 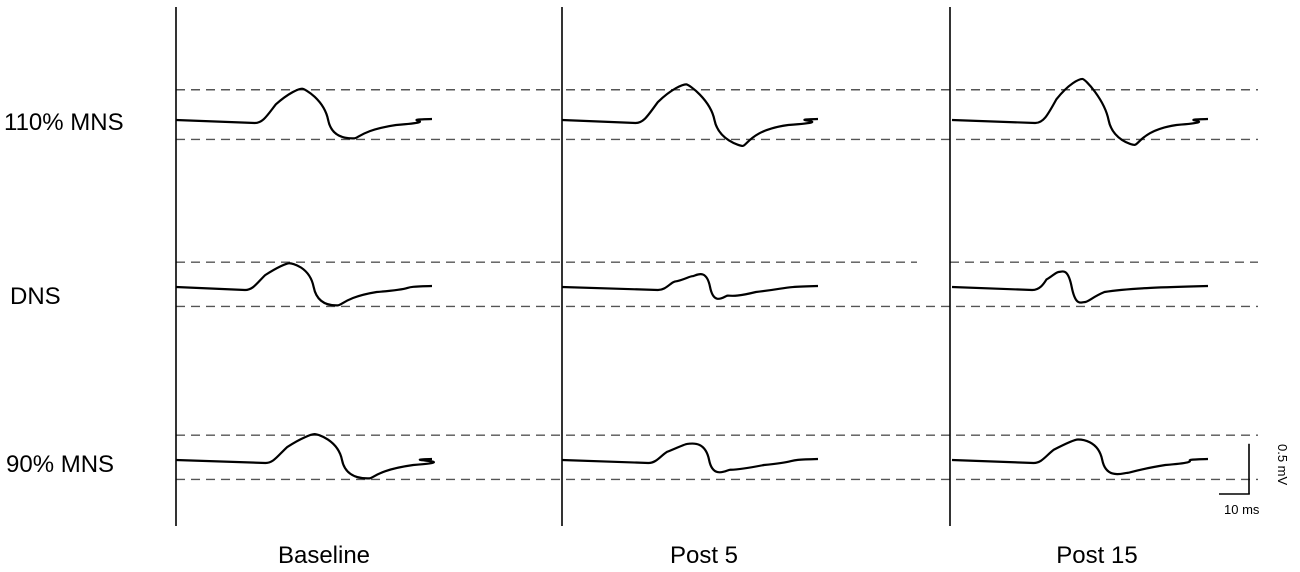 I want to click on scale-bar-time-label: 10 ms, so click(x=1242, y=509).